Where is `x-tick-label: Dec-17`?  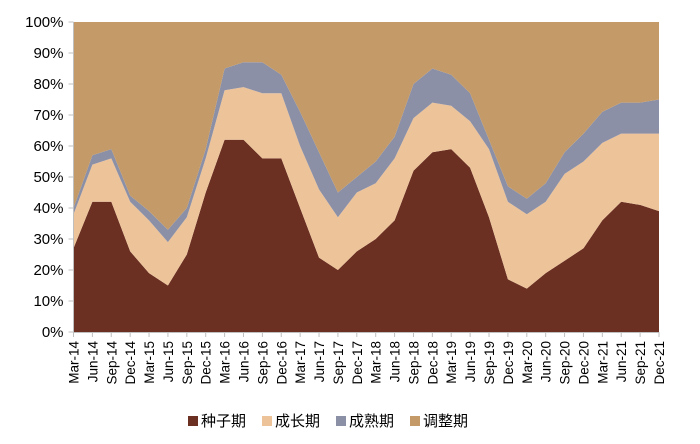
x-tick-label: Dec-17 is located at coordinates (357, 363).